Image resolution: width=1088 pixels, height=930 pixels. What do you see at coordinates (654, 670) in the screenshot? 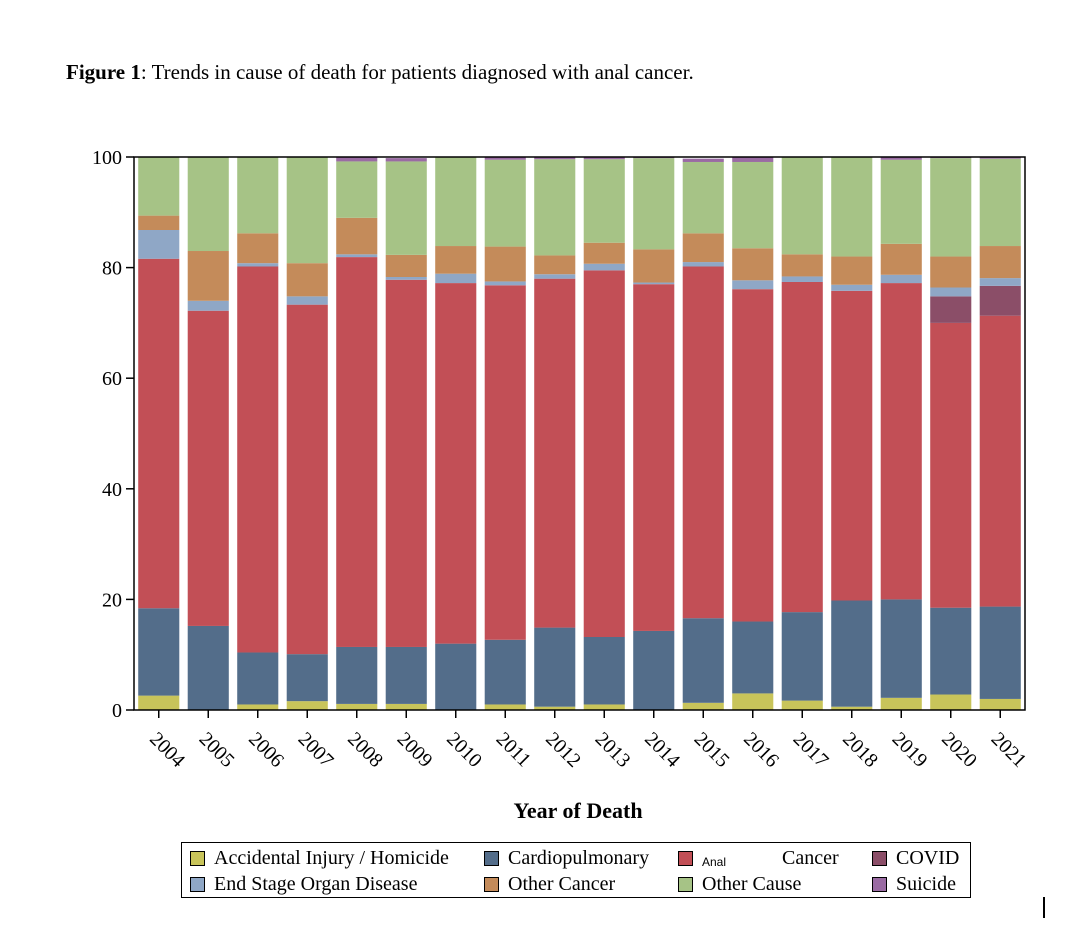
I see `bar-cardiopulmonary-2014` at bounding box center [654, 670].